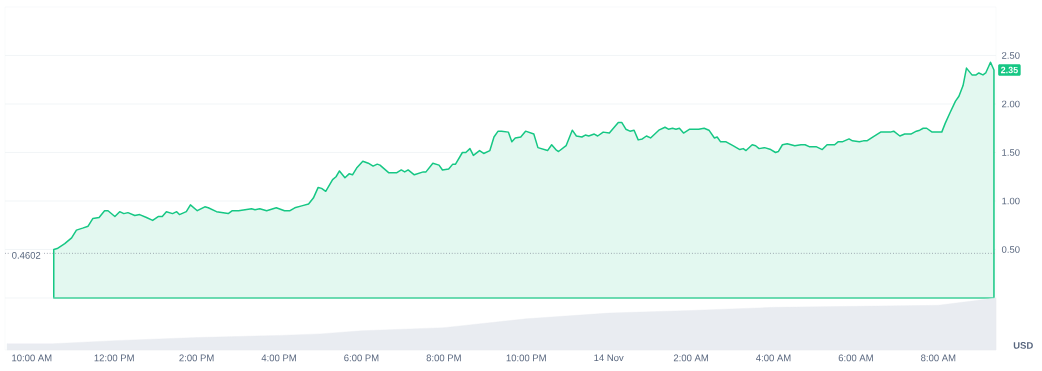 The image size is (1042, 371). I want to click on x-tick-label: 10:00 PM, so click(526, 358).